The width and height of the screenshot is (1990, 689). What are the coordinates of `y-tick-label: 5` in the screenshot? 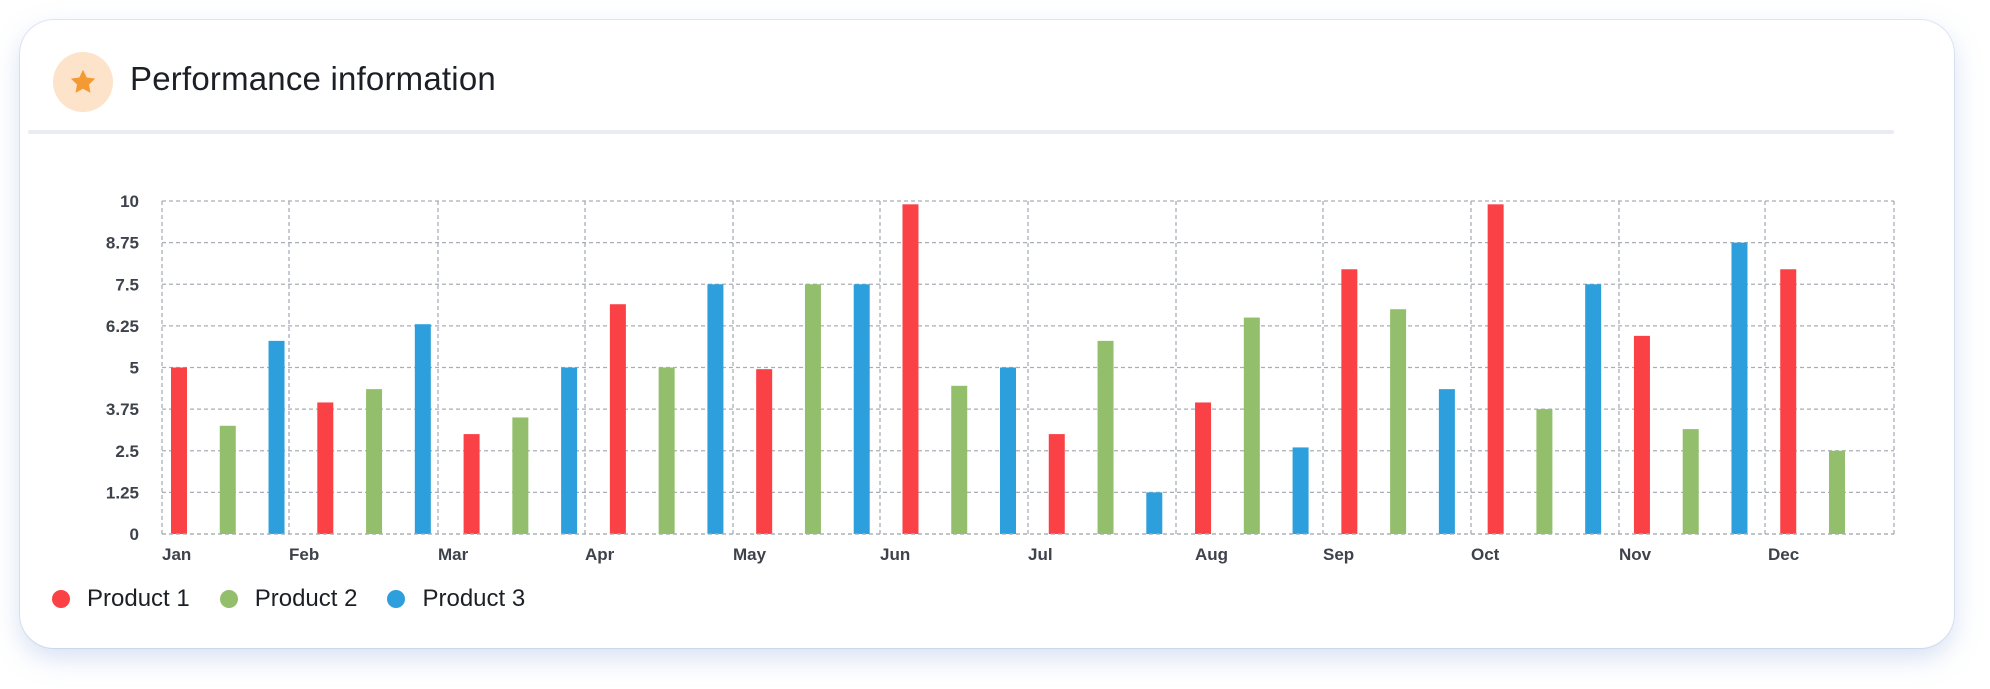 It's located at (134, 368).